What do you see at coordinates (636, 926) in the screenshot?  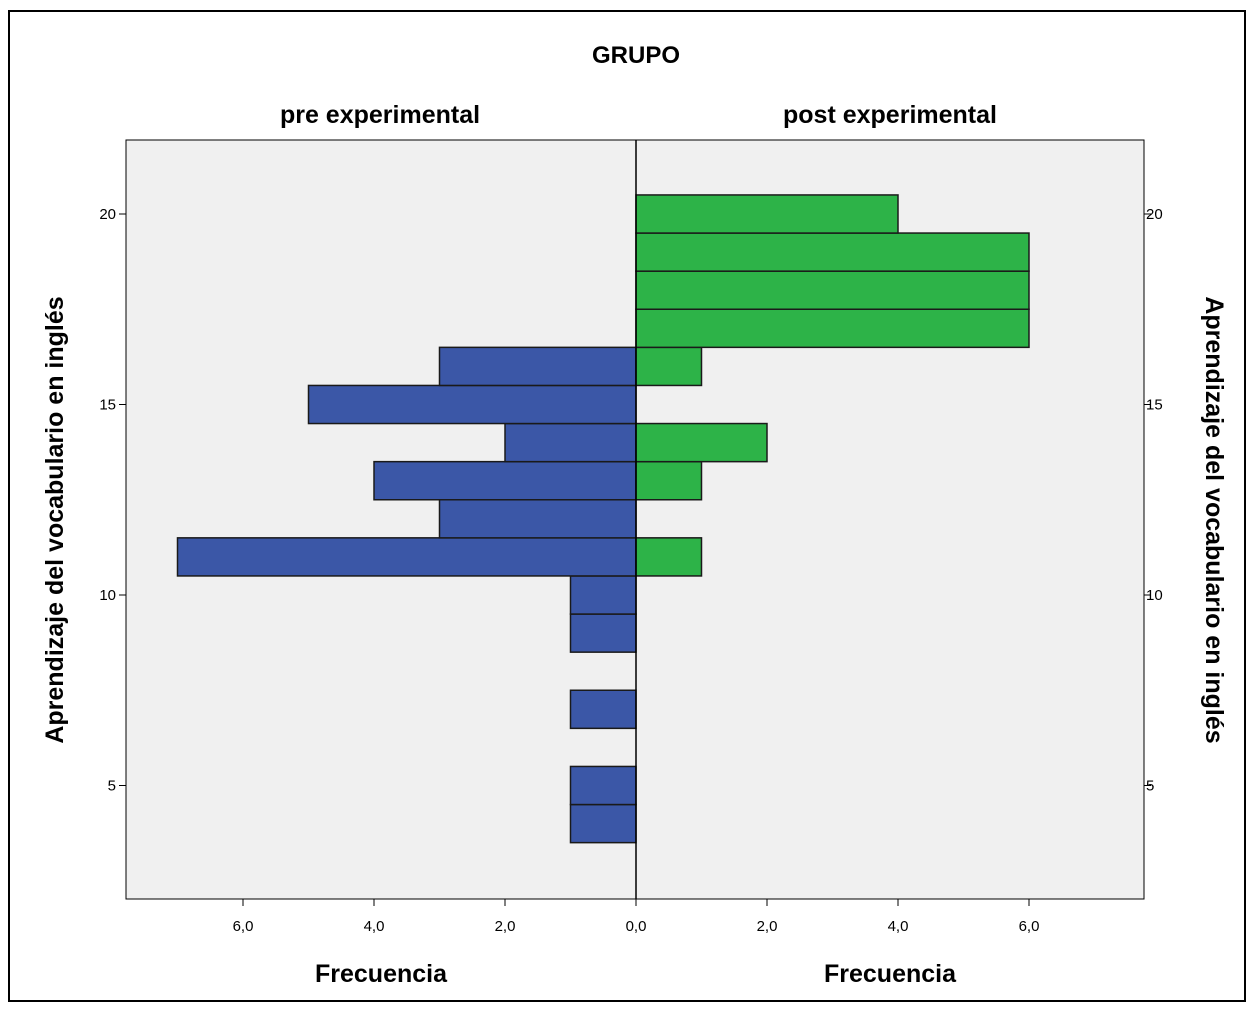 I see `x-tick-label-3: 0,0` at bounding box center [636, 926].